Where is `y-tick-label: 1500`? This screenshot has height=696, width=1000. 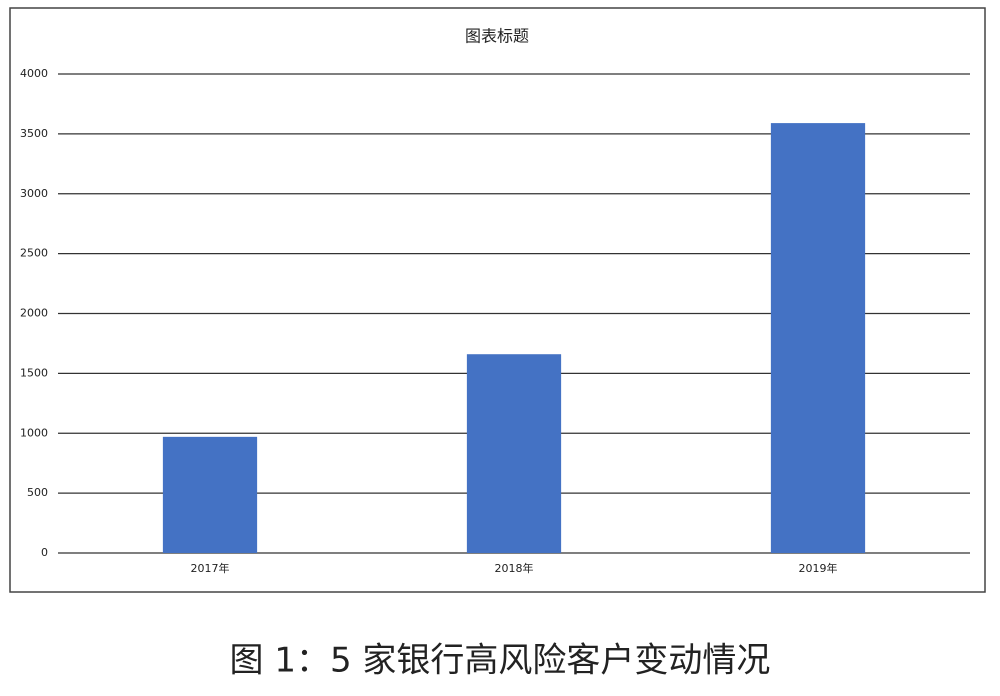 y-tick-label: 1500 is located at coordinates (34, 372).